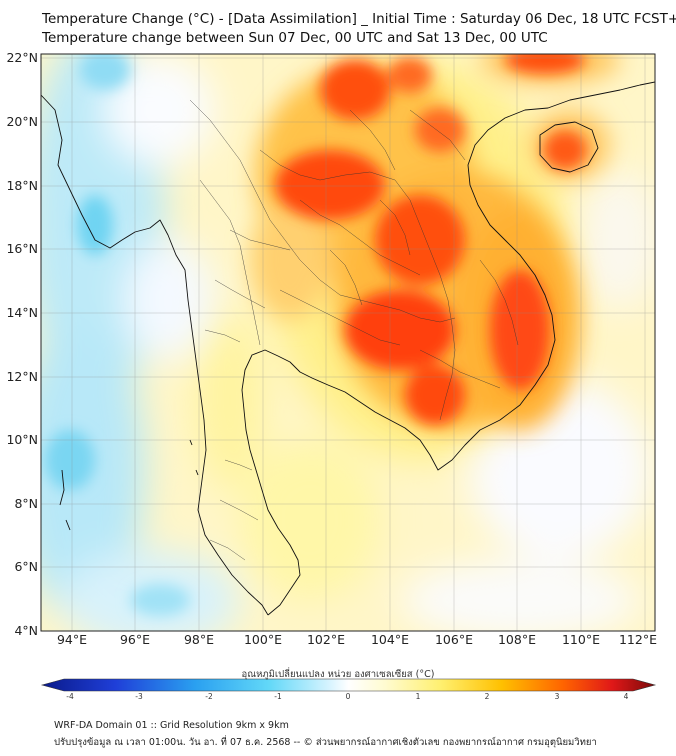 The height and width of the screenshot is (756, 676). Describe the element at coordinates (26, 630) in the screenshot. I see `lat-tick-4: 4°N` at that location.